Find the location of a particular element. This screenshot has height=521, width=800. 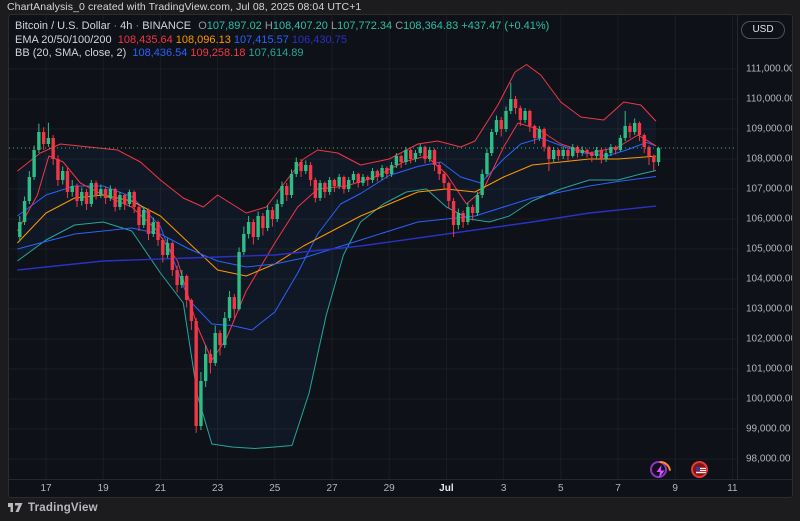

time-axis-label: 27 is located at coordinates (332, 488).